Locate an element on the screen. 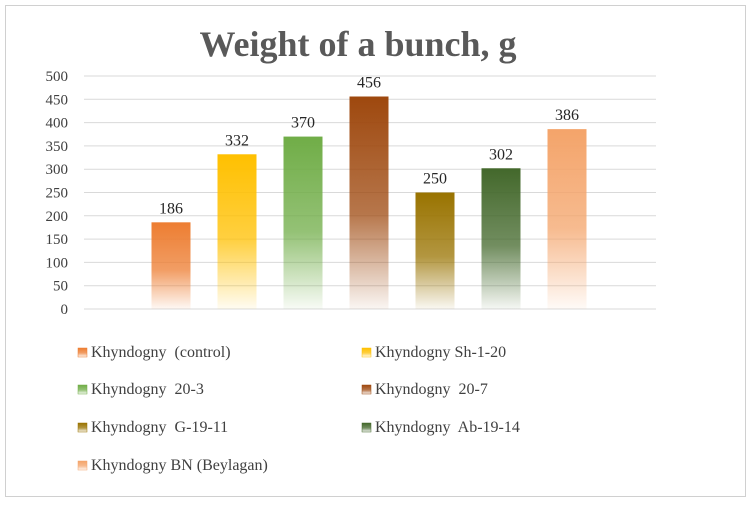 Image resolution: width=754 pixels, height=506 pixels. legend-item: Khyndogny Sh-1-20 is located at coordinates (433, 352).